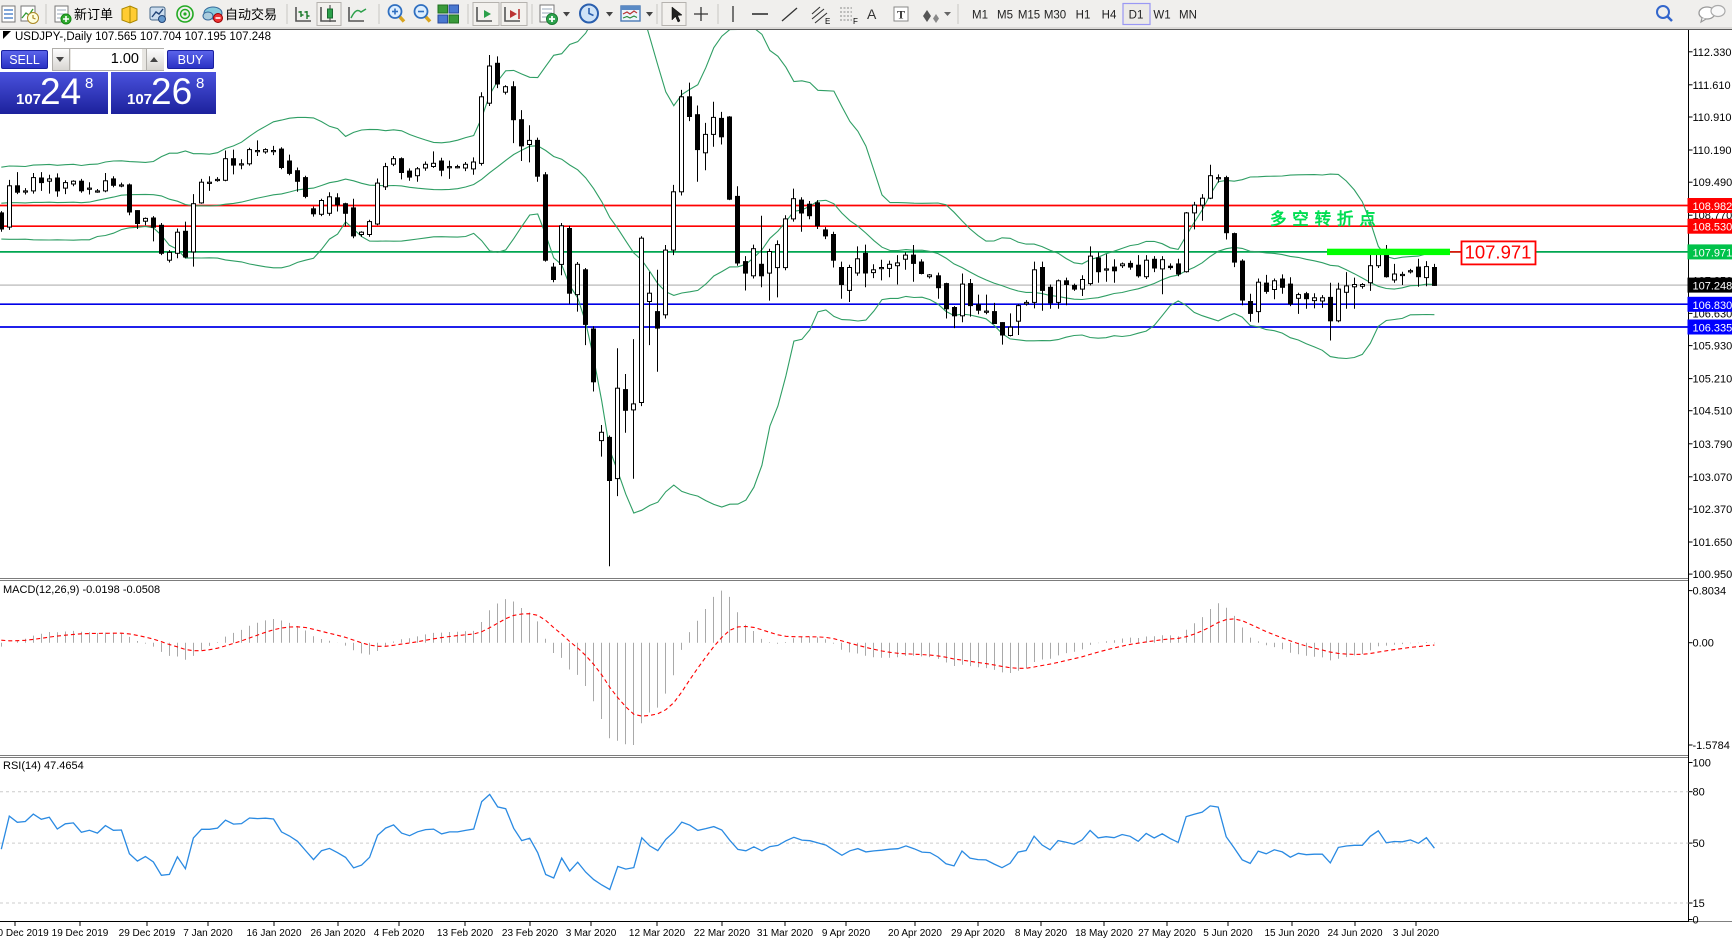 This screenshot has width=1732, height=944. What do you see at coordinates (1699, 904) in the screenshot?
I see `svg-text: 15` at bounding box center [1699, 904].